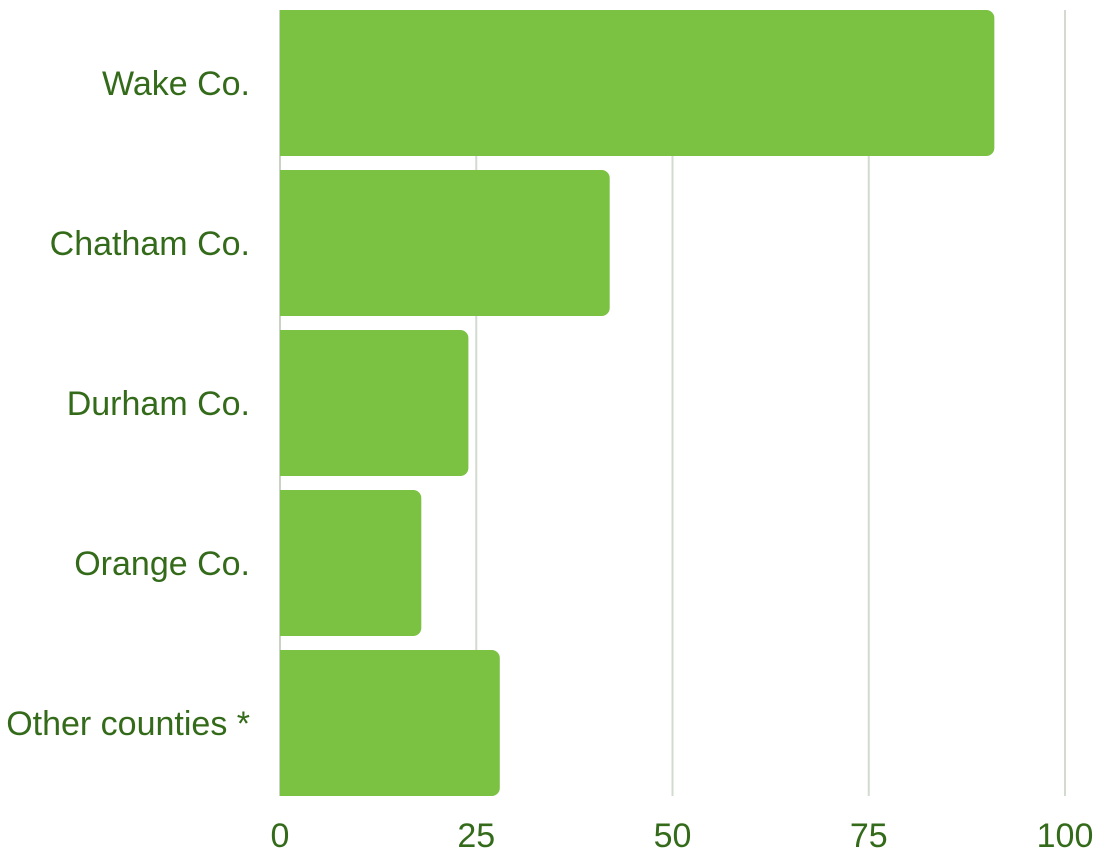 This screenshot has width=1103, height=860. What do you see at coordinates (1065, 836) in the screenshot?
I see `x-tick-label: 100` at bounding box center [1065, 836].